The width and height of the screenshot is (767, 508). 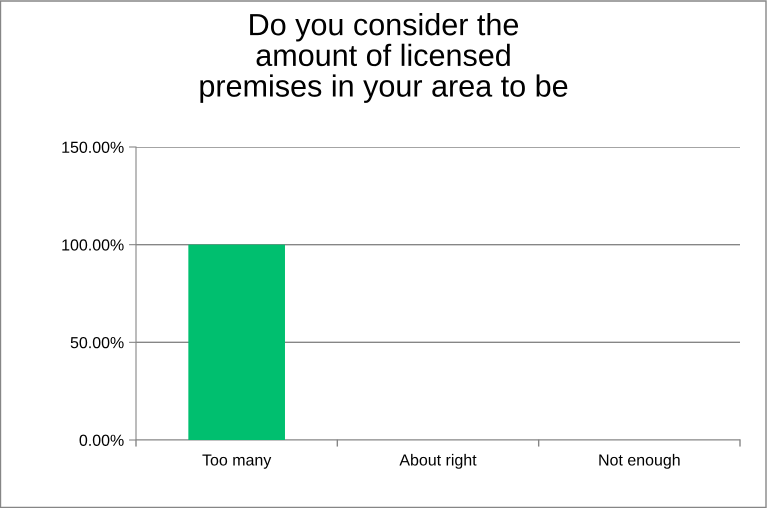 What do you see at coordinates (93, 147) in the screenshot?
I see `y-tick-label: 150.00%` at bounding box center [93, 147].